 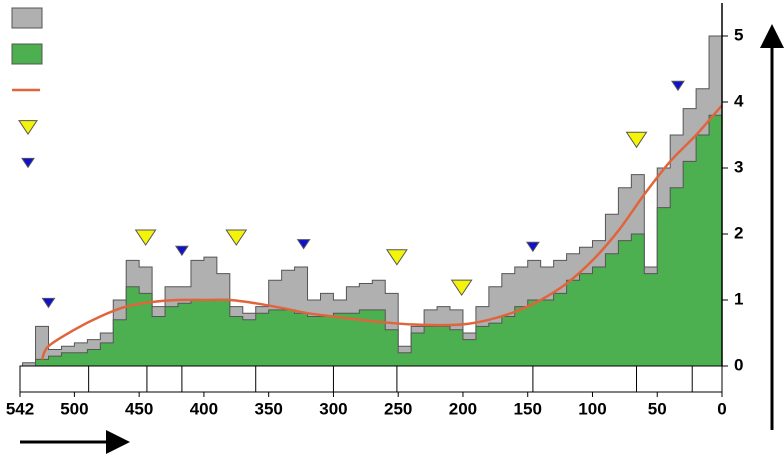 What do you see at coordinates (592, 408) in the screenshot?
I see `x-tick-label: 100` at bounding box center [592, 408].